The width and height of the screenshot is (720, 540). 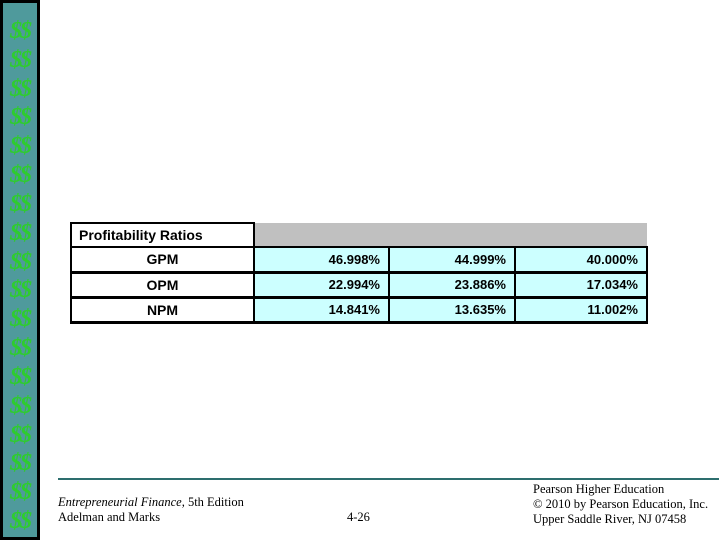 I want to click on slide-page-number: 4-26, so click(x=358, y=517).